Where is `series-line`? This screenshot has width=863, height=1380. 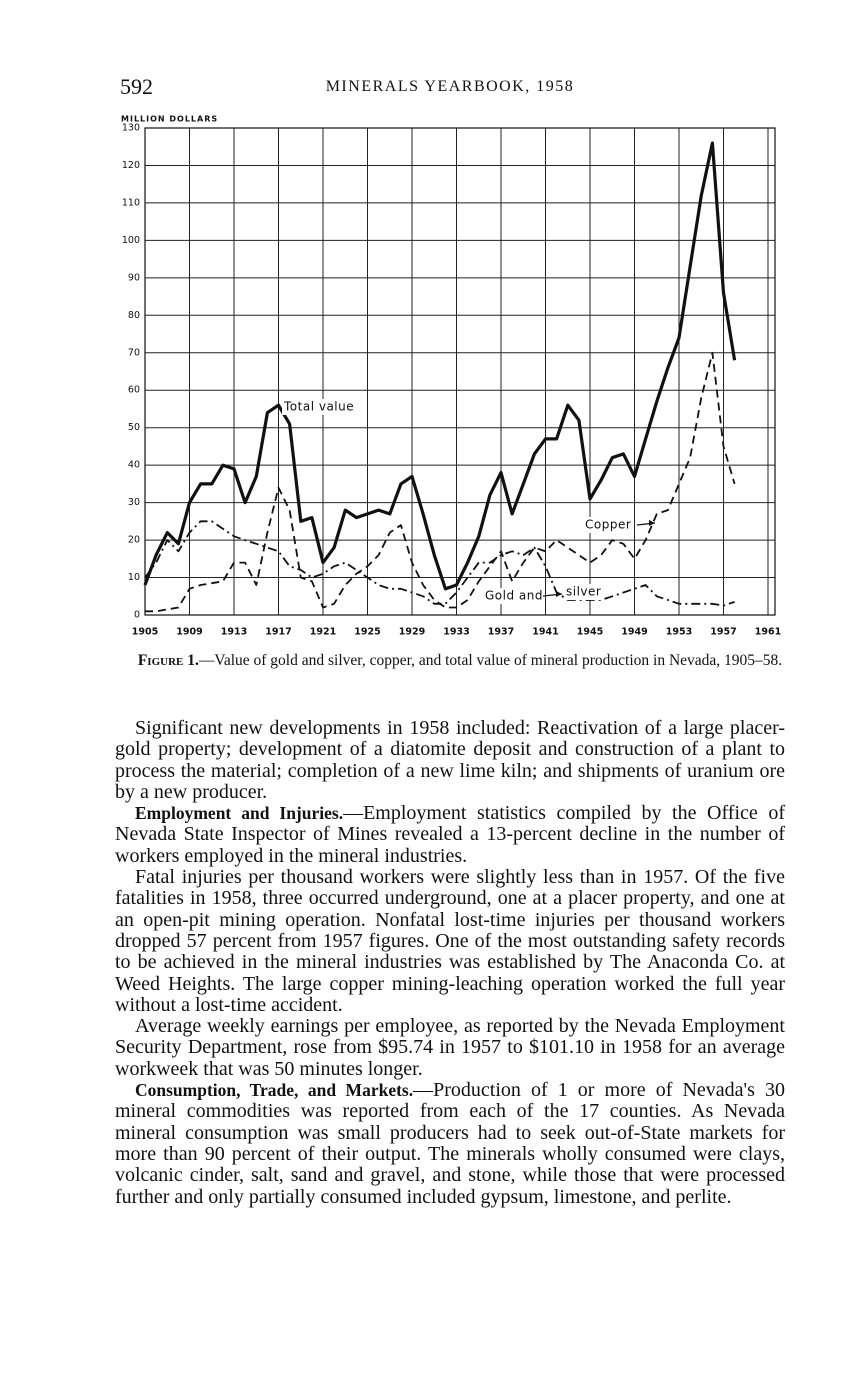 series-line is located at coordinates (439, 563).